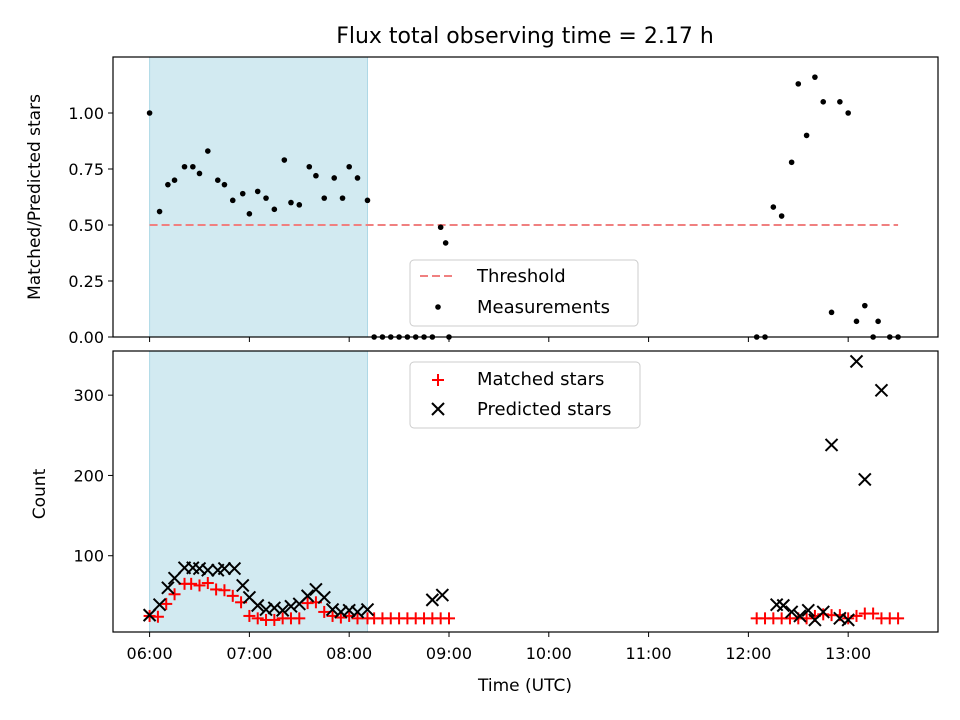 The image size is (960, 720). What do you see at coordinates (150, 653) in the screenshot?
I see `x-tick-label: 06:00` at bounding box center [150, 653].